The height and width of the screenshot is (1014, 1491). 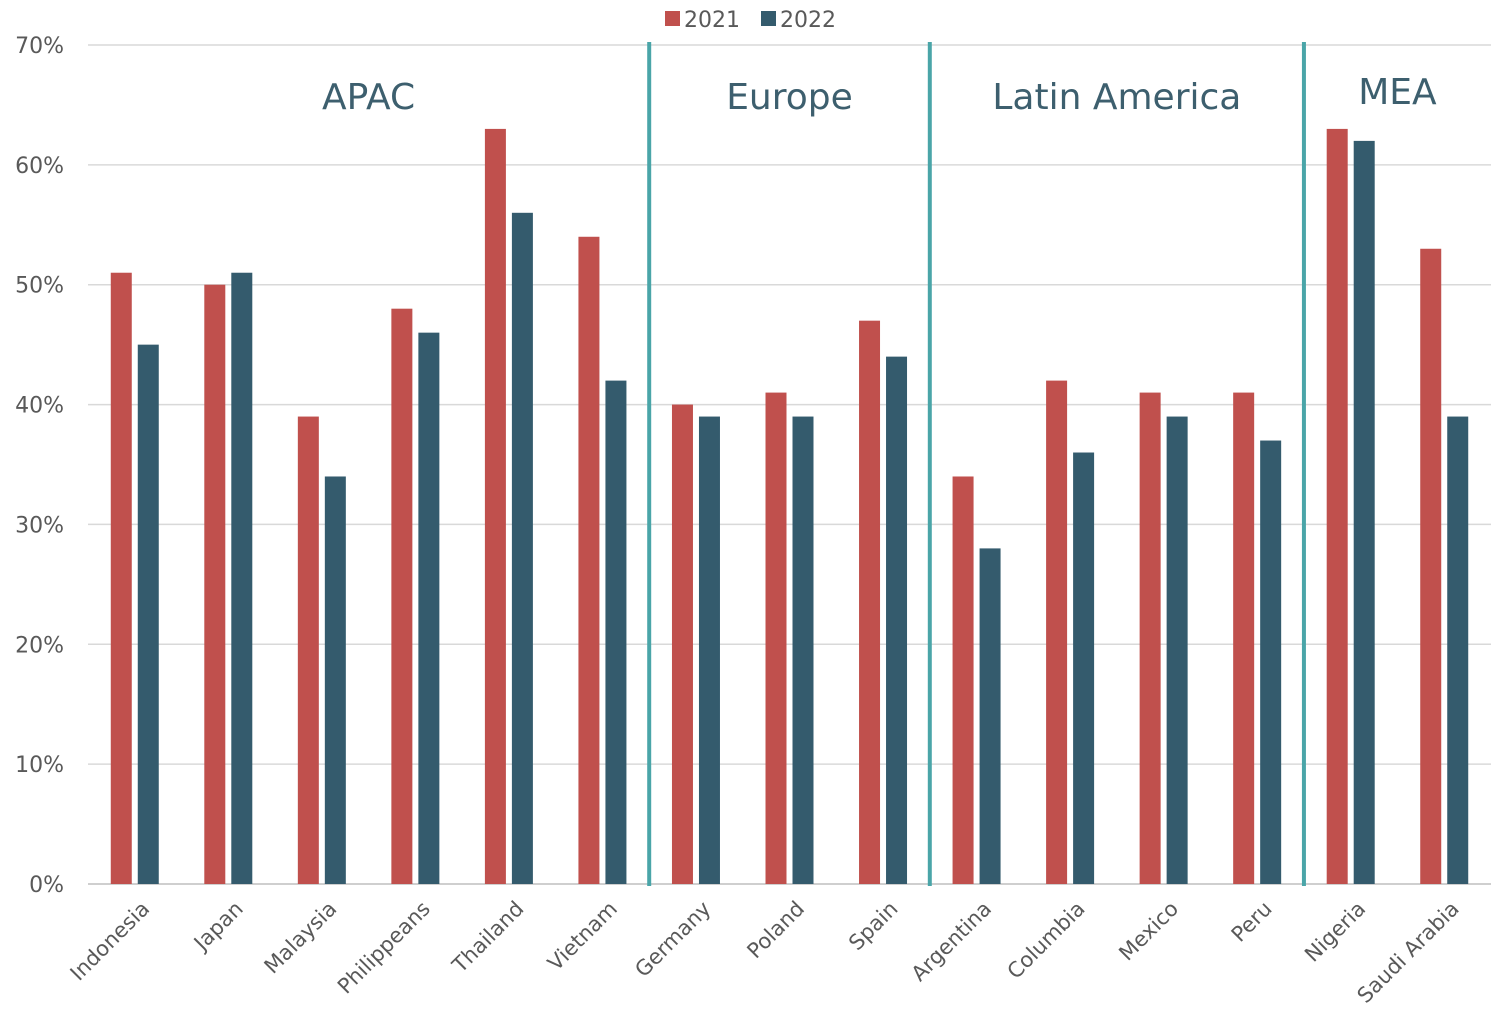 What do you see at coordinates (963, 680) in the screenshot?
I see `bar-2021-argentina` at bounding box center [963, 680].